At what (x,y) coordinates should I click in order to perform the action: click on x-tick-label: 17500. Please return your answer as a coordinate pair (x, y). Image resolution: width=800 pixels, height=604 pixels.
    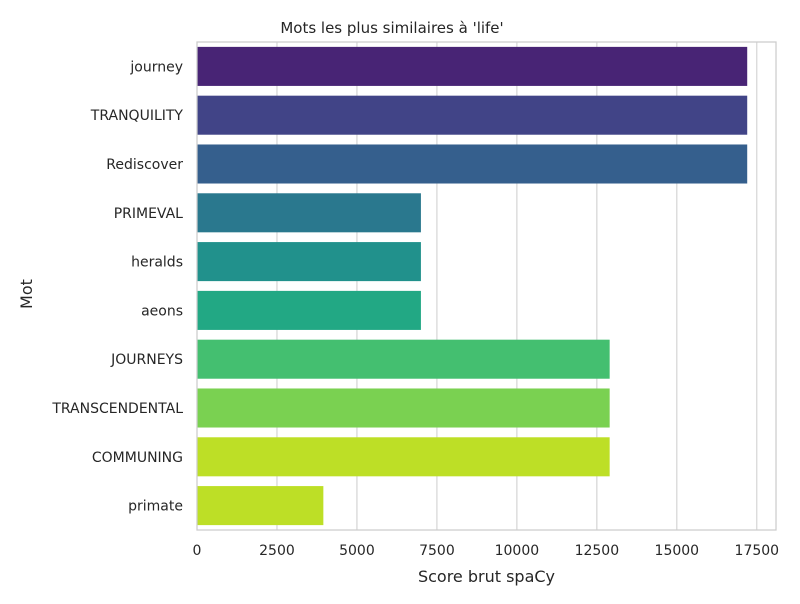
    Looking at the image, I should click on (757, 551).